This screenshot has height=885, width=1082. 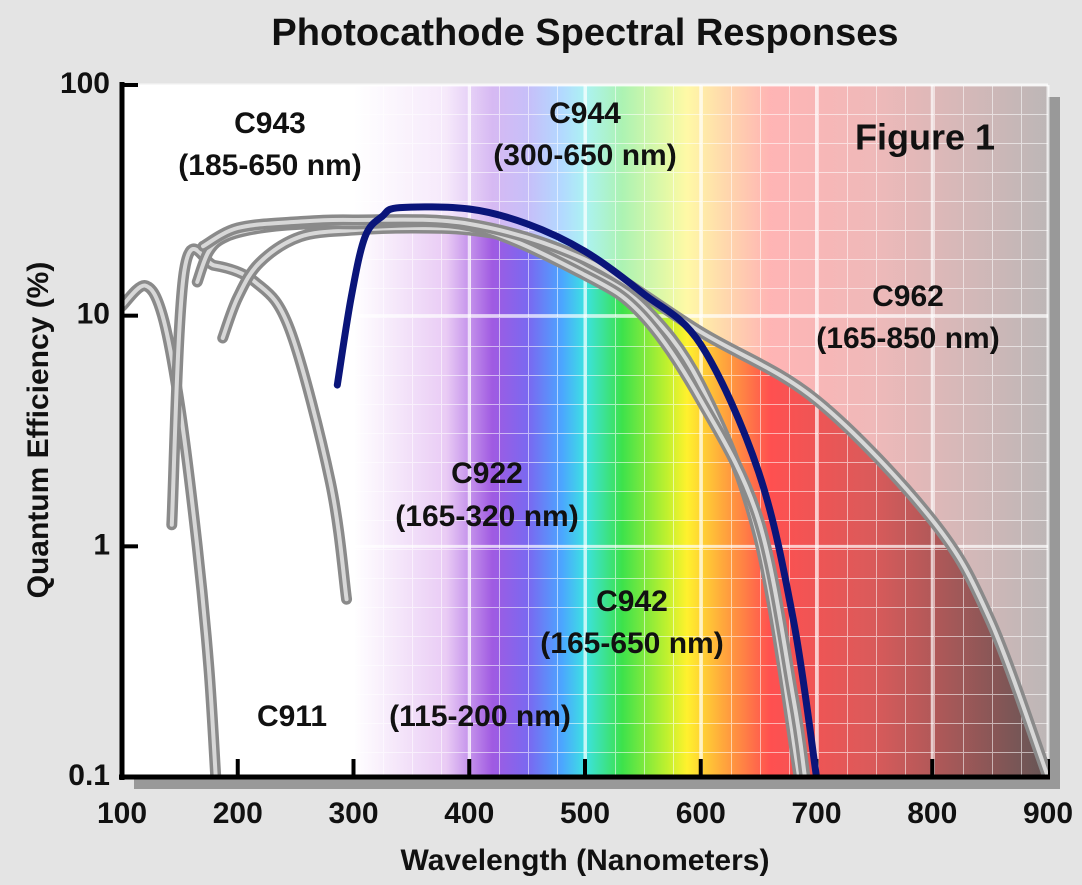 What do you see at coordinates (584, 155) in the screenshot?
I see `series-range: (300-650 nm)` at bounding box center [584, 155].